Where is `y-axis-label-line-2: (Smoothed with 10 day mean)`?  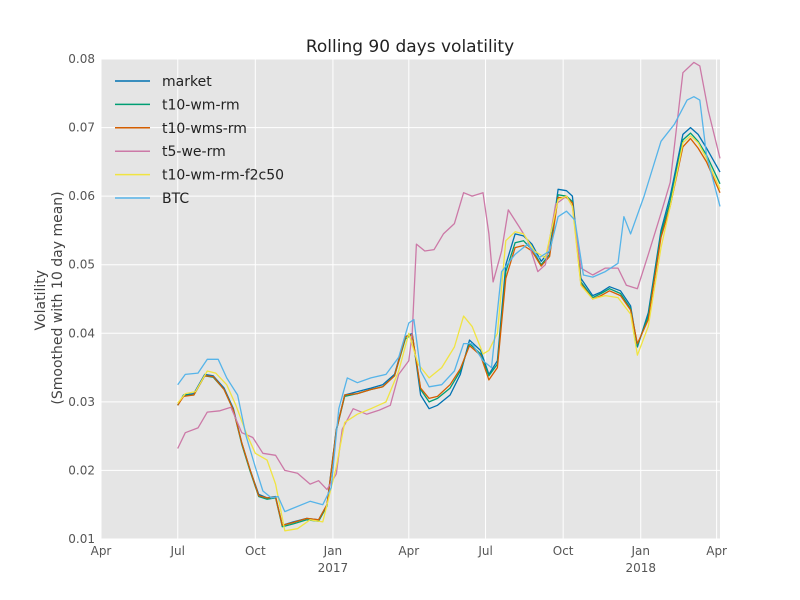
y-axis-label-line-2: (Smoothed with 10 day mean) is located at coordinates (58, 297).